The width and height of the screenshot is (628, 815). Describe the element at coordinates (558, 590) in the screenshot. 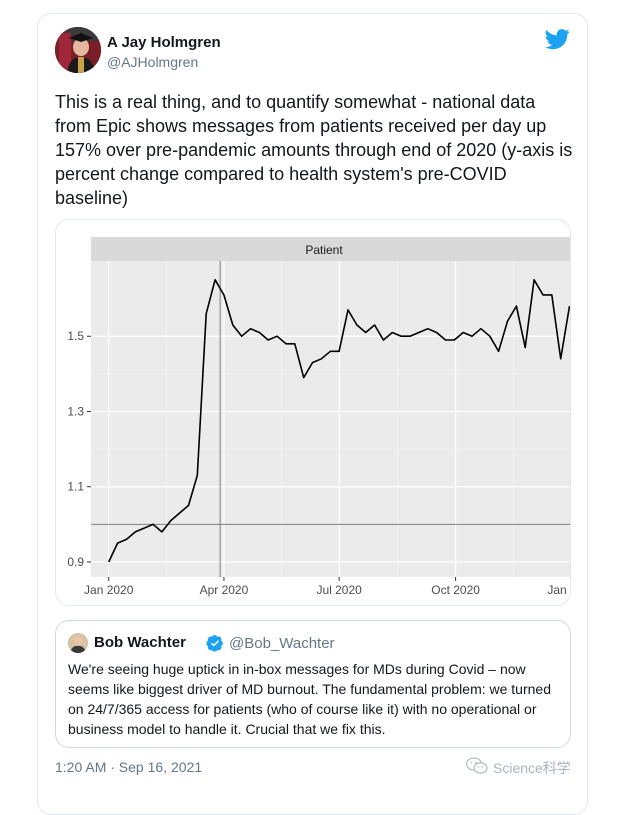

I see `x-tick-label: Jan 2021` at that location.